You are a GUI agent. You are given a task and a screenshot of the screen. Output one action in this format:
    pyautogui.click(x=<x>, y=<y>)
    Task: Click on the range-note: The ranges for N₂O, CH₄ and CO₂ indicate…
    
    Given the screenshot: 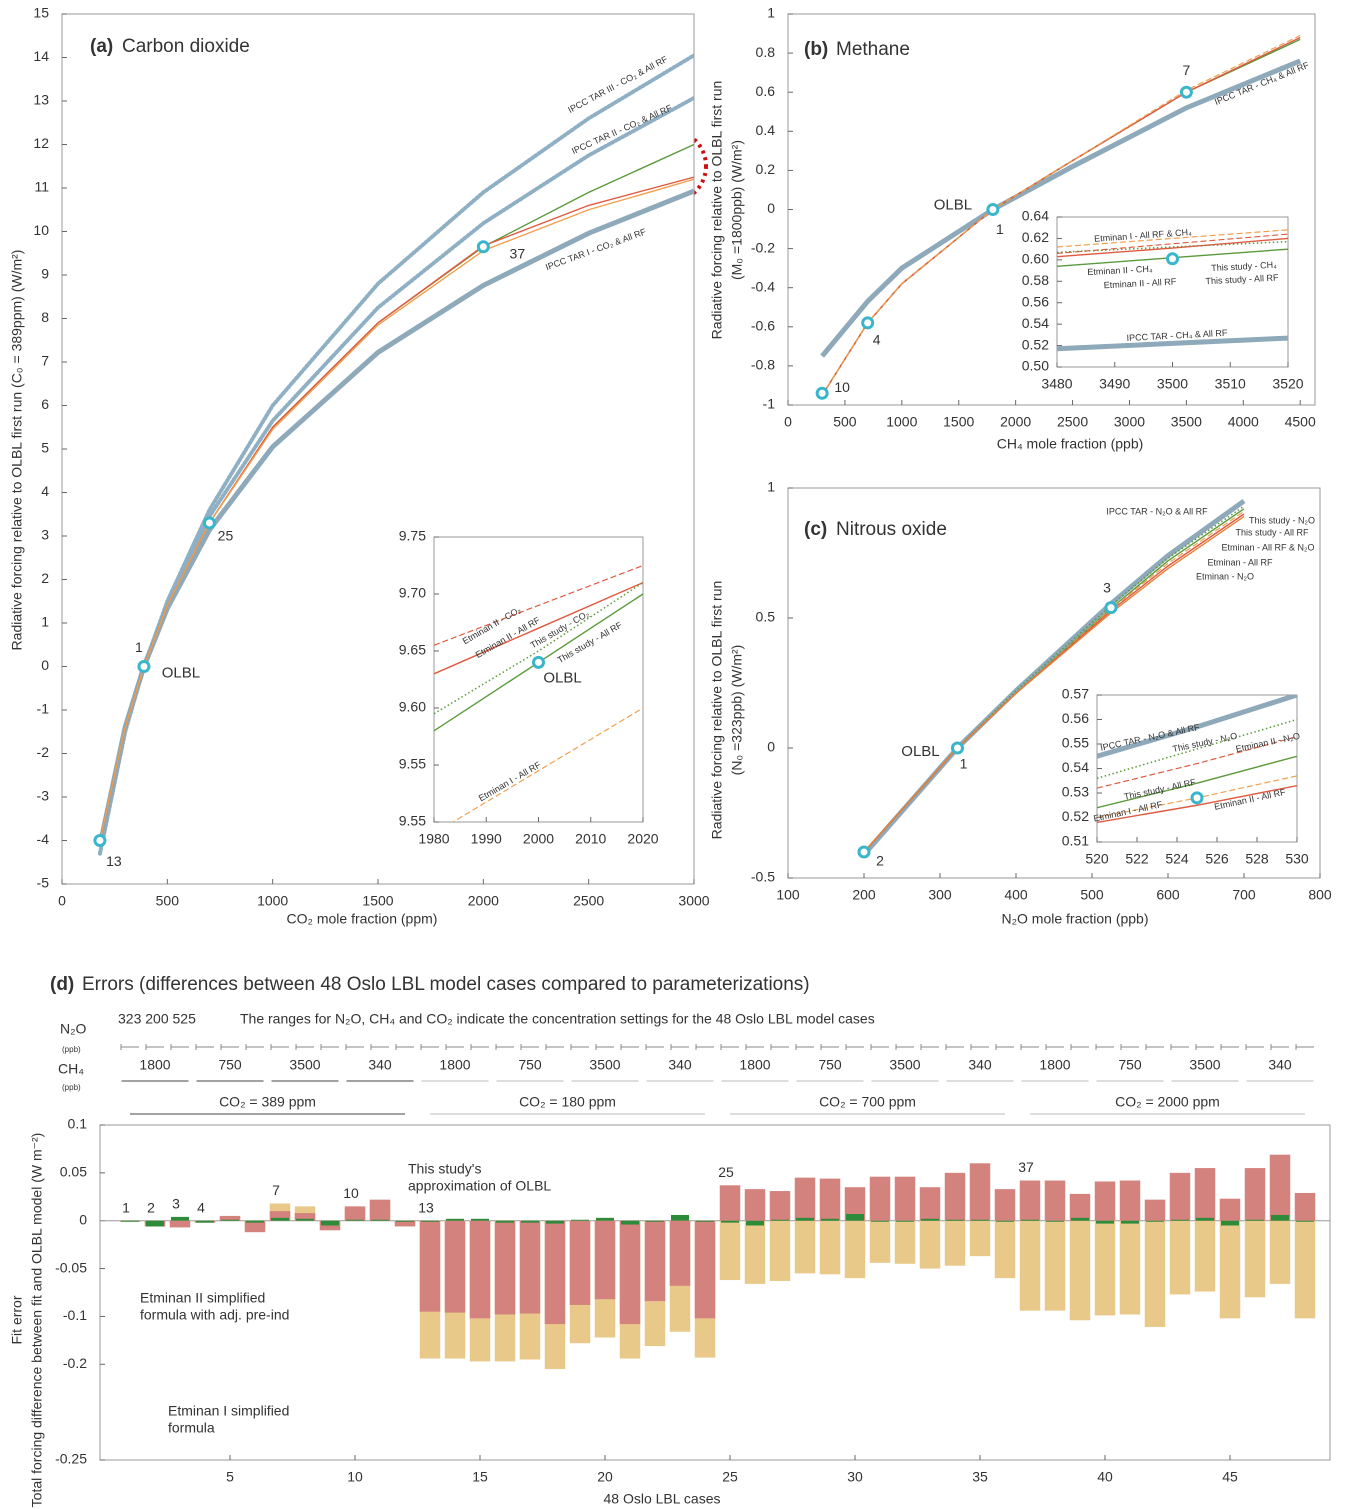 What is the action you would take?
    pyautogui.click(x=557, y=1019)
    